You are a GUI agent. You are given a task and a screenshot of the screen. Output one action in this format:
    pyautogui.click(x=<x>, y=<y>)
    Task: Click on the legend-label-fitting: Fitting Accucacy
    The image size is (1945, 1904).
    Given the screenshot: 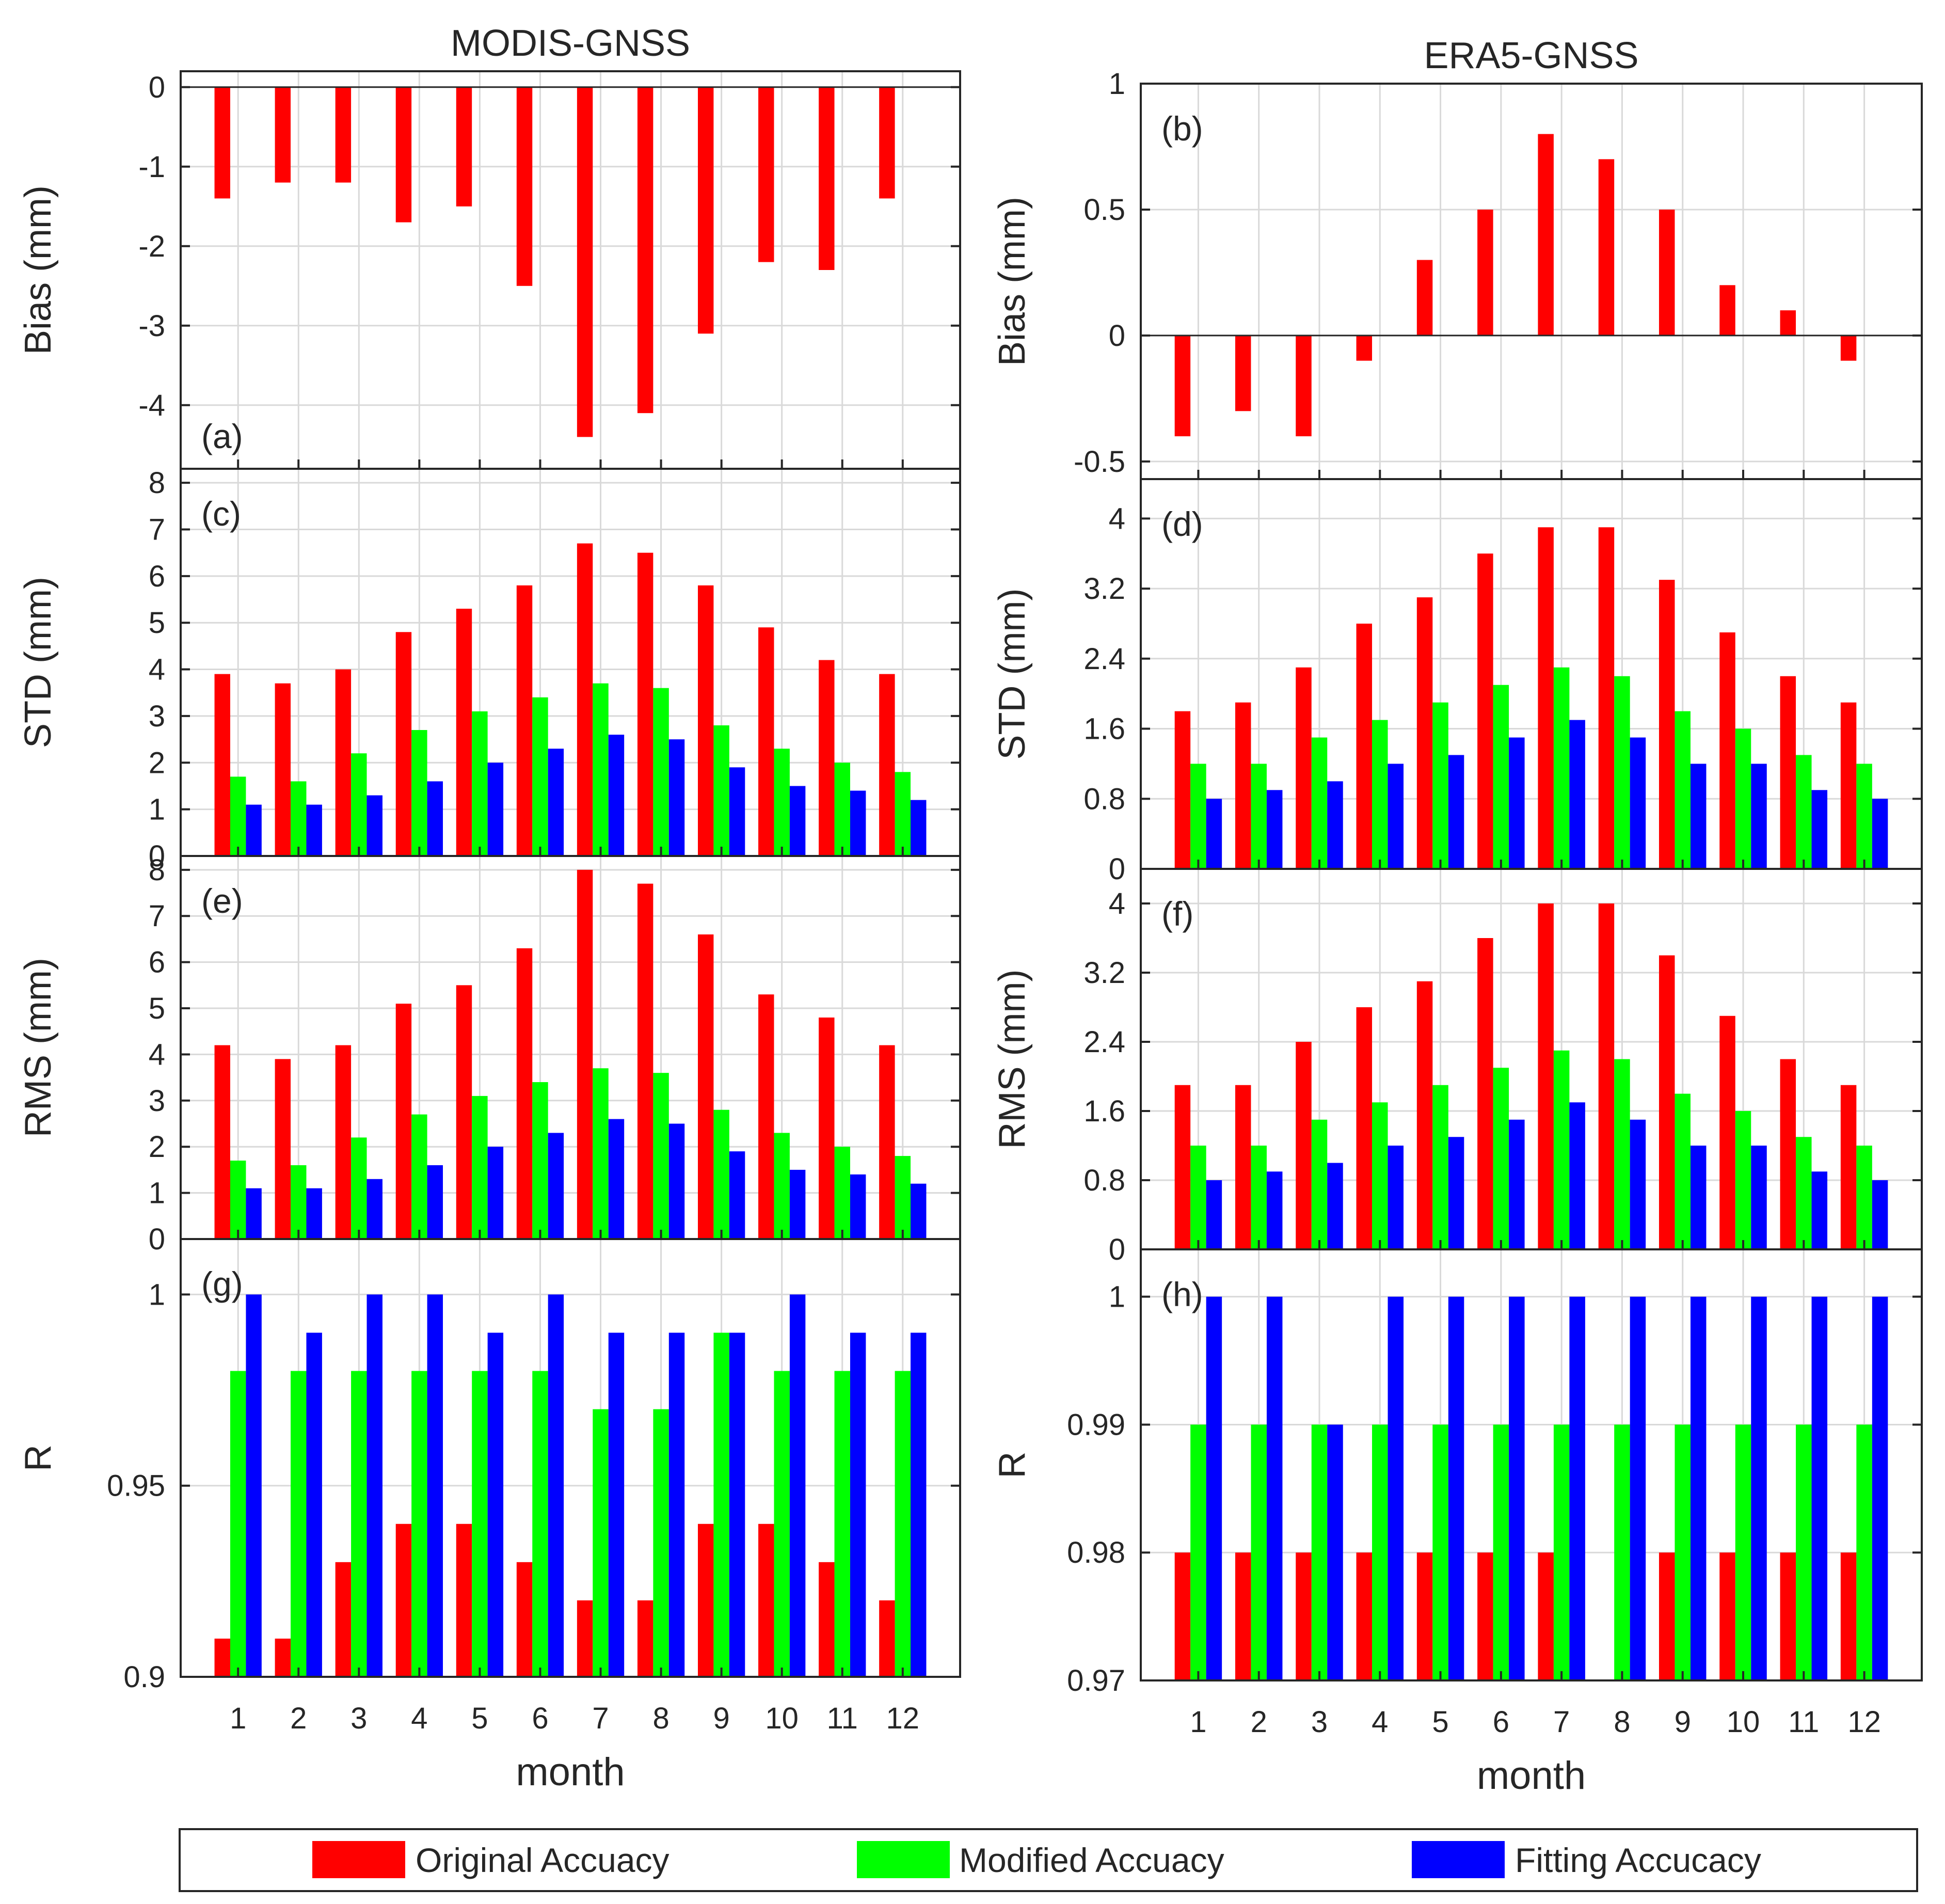 What is the action you would take?
    pyautogui.click(x=1638, y=1860)
    